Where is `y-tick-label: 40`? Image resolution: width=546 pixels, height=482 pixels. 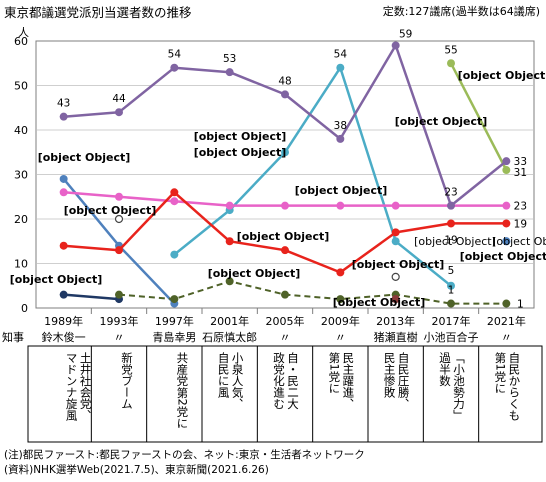
y-tick-label: 40 is located at coordinates (21, 130).